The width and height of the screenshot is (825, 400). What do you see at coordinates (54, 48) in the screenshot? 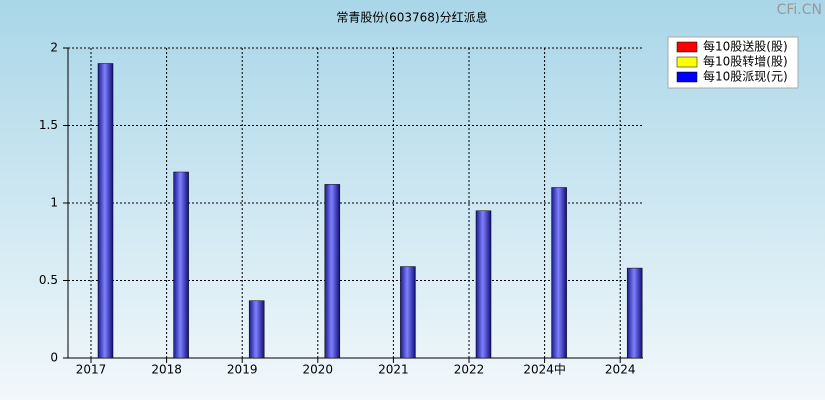
I see `y-tick-label: 2` at bounding box center [54, 48].